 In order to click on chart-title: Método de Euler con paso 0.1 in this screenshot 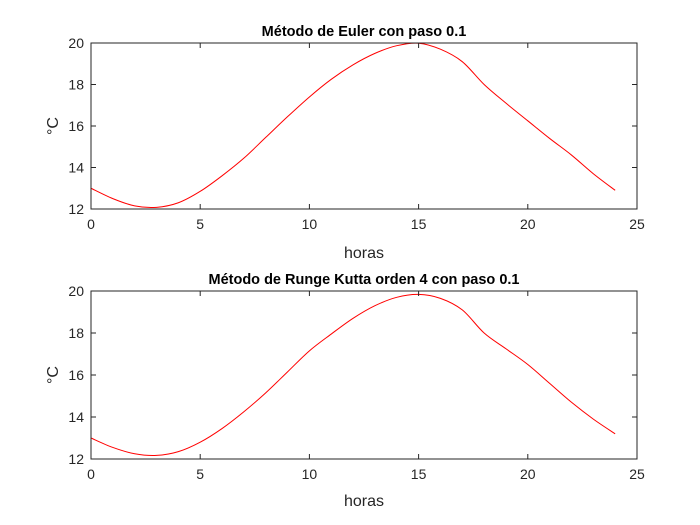, I will do `click(364, 32)`.